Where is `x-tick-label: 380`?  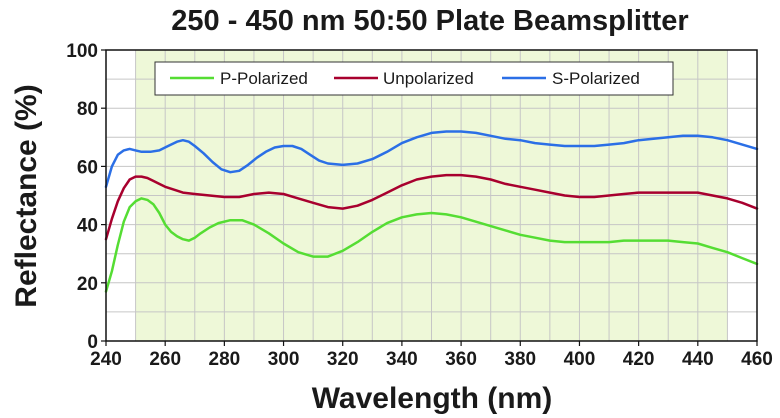
x-tick-label: 380 is located at coordinates (520, 359).